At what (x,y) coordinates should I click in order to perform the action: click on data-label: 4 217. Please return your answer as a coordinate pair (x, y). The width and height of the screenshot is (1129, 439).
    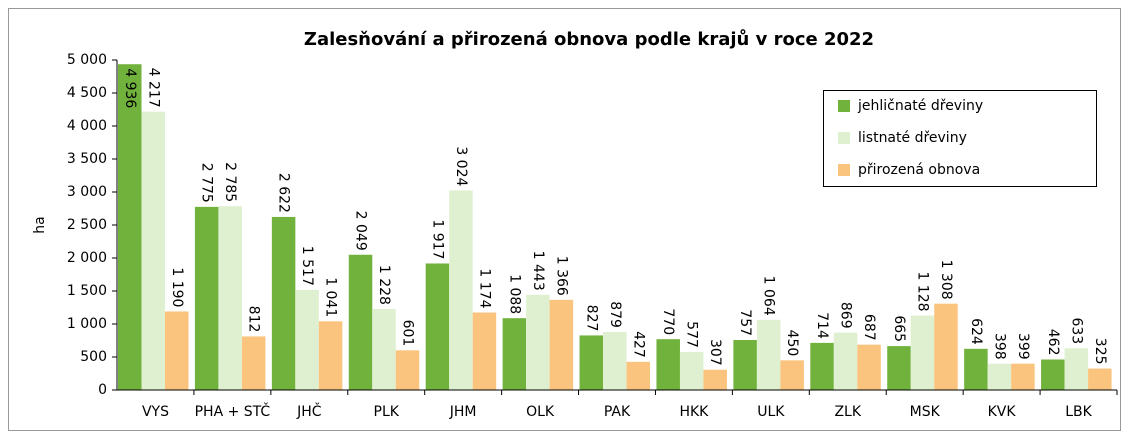
    Looking at the image, I should click on (153, 88).